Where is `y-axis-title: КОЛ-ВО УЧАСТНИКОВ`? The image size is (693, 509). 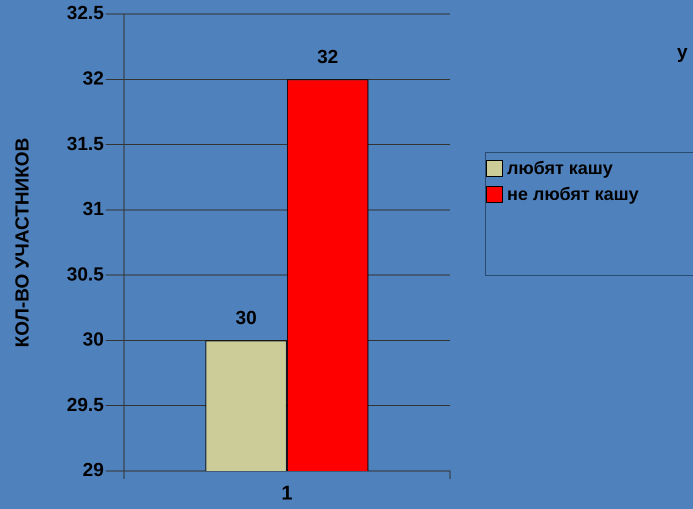
y-axis-title: КОЛ-ВО УЧАСТНИКОВ is located at coordinates (23, 243).